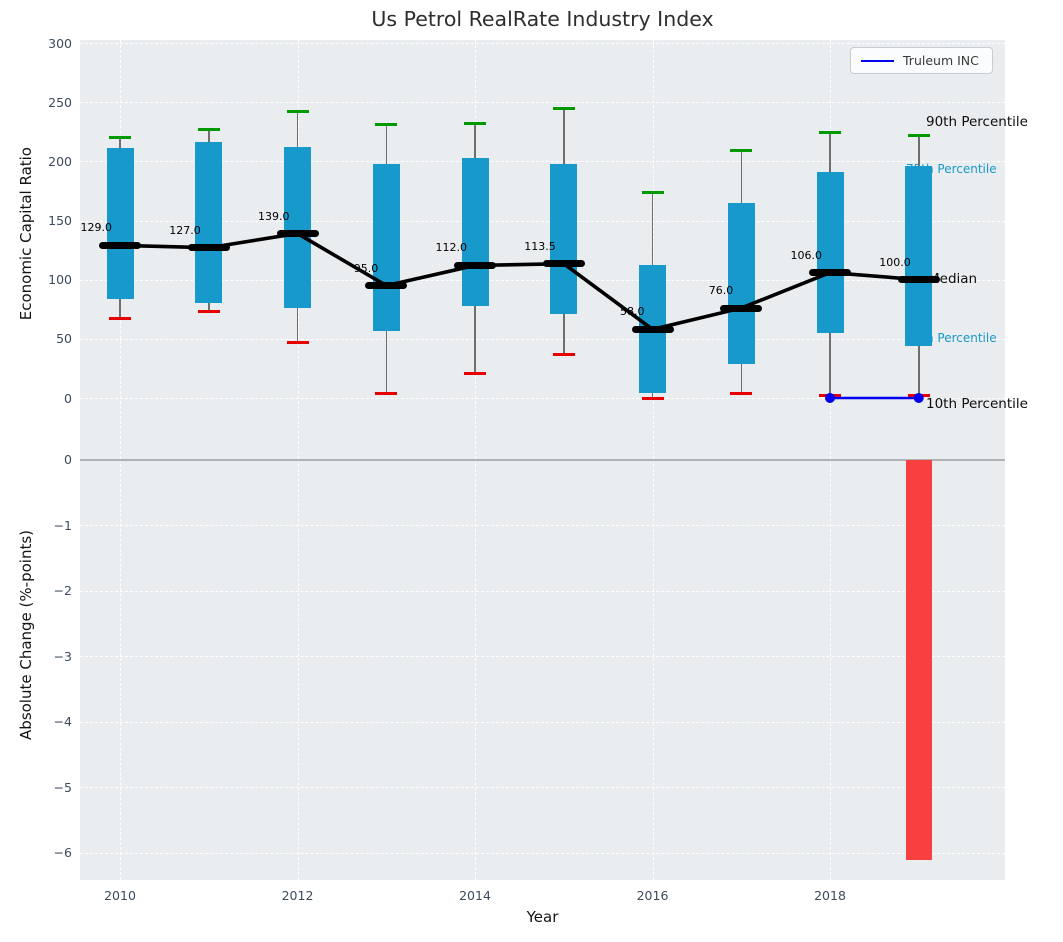  Describe the element at coordinates (120, 895) in the screenshot. I see `x-tick-label: 2010` at that location.